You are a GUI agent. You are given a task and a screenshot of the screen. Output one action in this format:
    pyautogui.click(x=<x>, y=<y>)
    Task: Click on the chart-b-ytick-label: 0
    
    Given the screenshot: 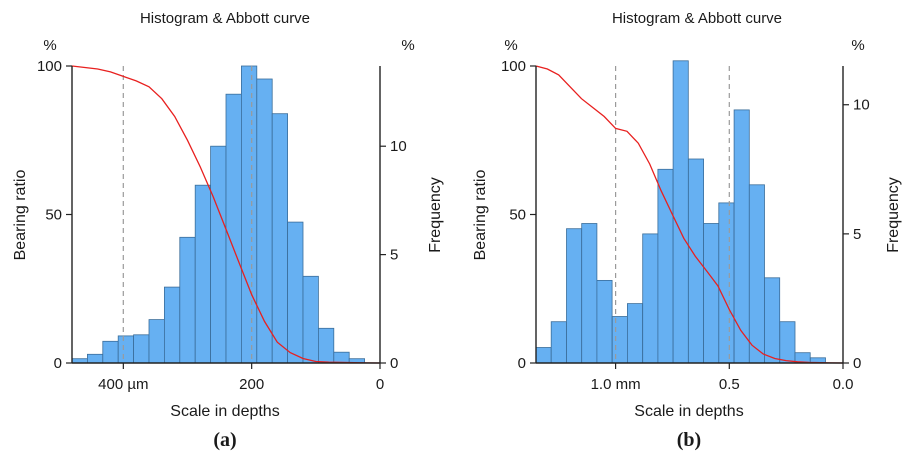 What is the action you would take?
    pyautogui.click(x=522, y=363)
    